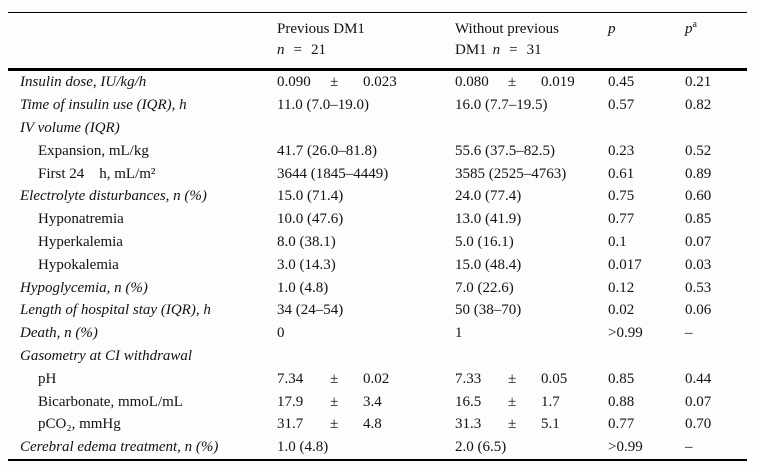 Image resolution: width=759 pixels, height=465 pixels. What do you see at coordinates (329, 401) in the screenshot?
I see `previous-dm1-value: 17.9 ±3.4` at bounding box center [329, 401].